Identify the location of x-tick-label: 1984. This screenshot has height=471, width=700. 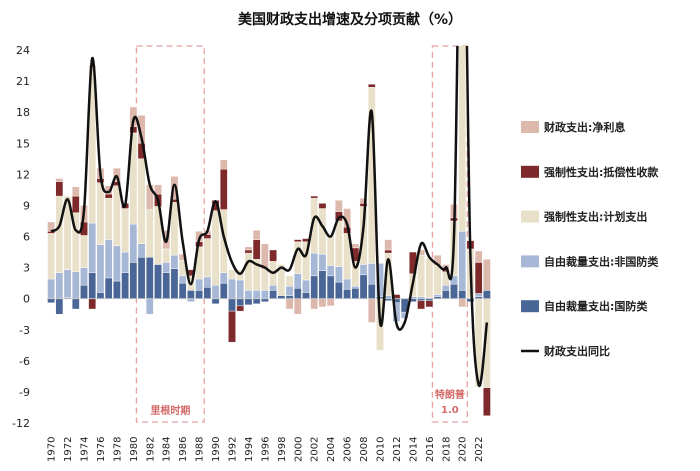
(167, 449).